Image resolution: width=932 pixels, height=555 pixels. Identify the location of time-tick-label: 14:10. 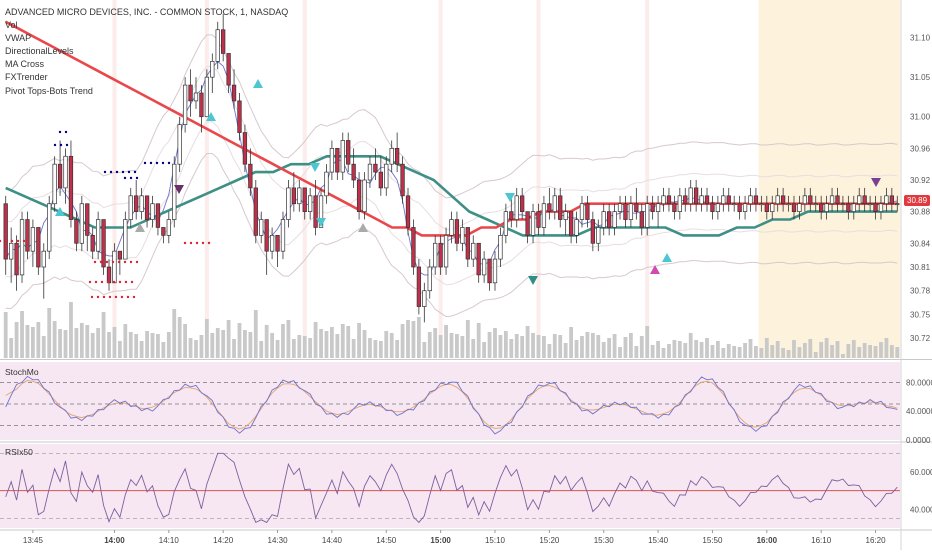
(169, 540).